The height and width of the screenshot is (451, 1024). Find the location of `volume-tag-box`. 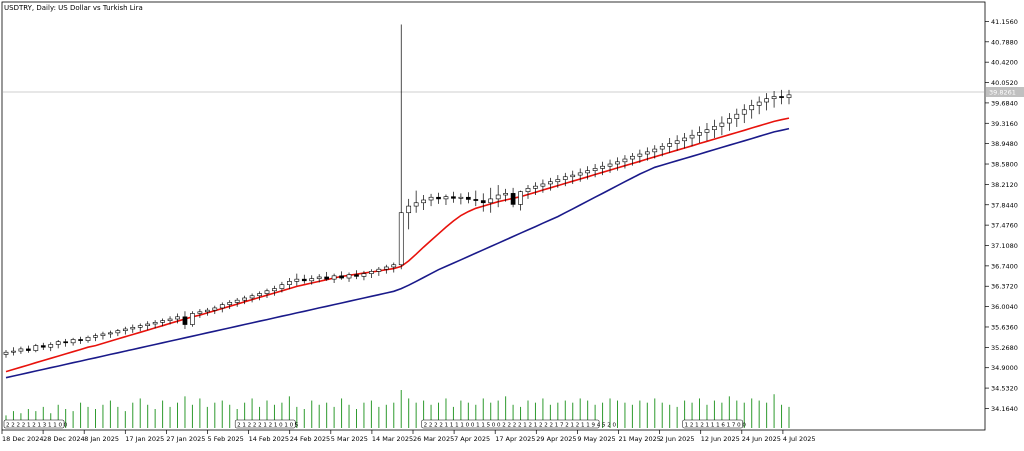

volume-tag-box is located at coordinates (34, 424).